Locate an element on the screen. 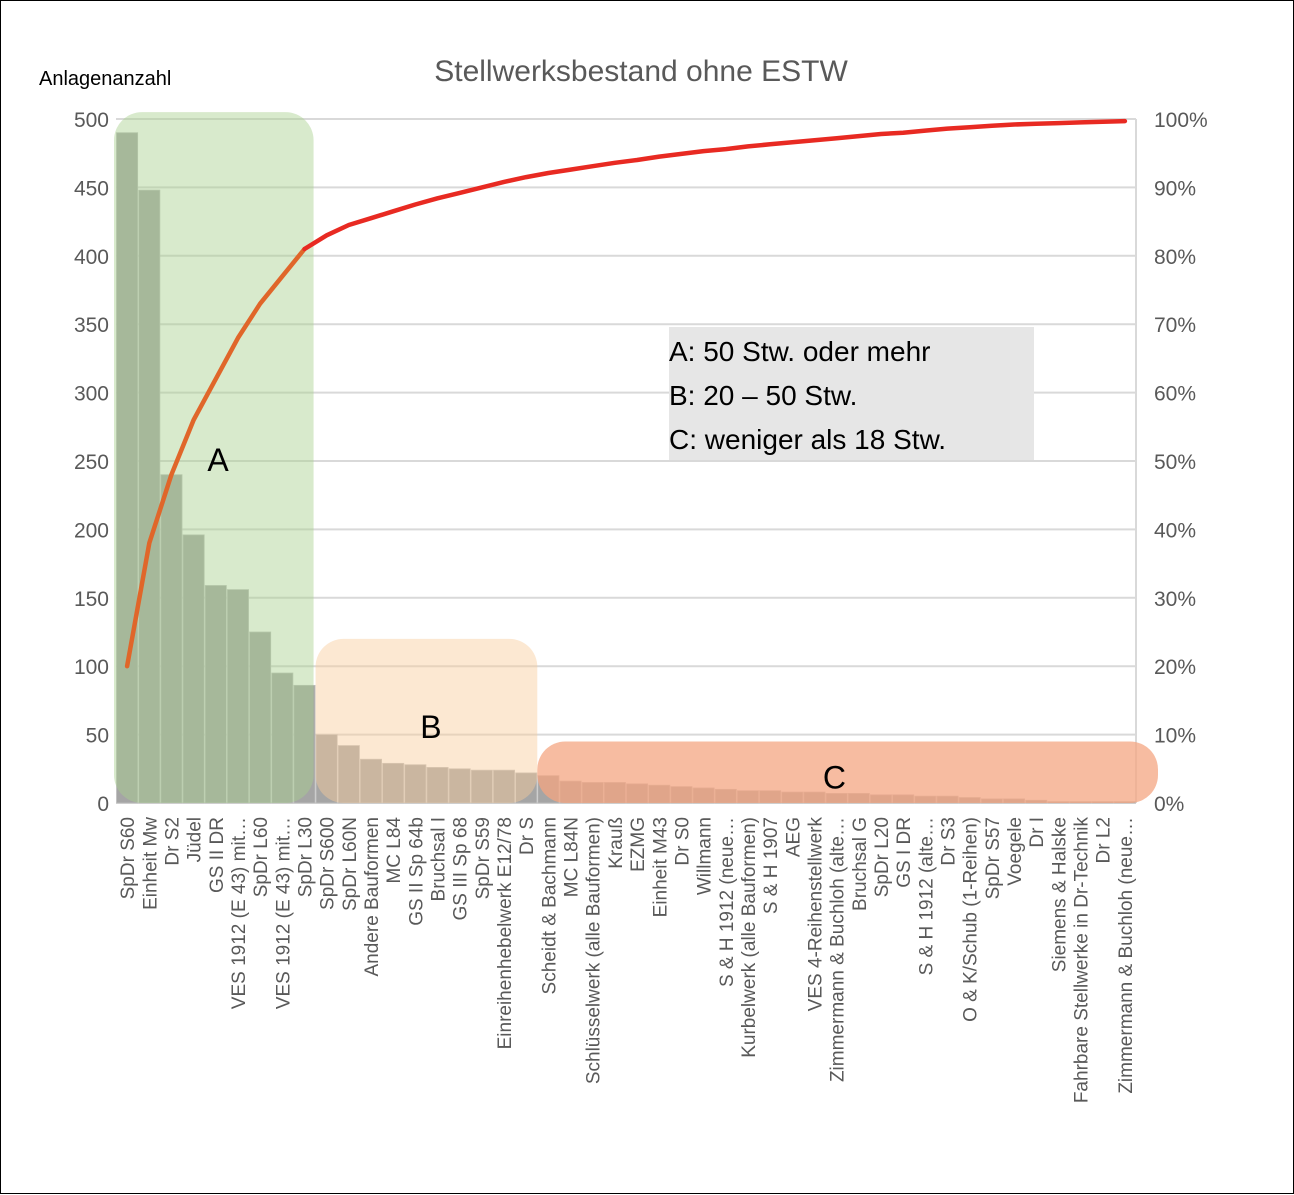  y2-tick-label: 10% is located at coordinates (1175, 736).